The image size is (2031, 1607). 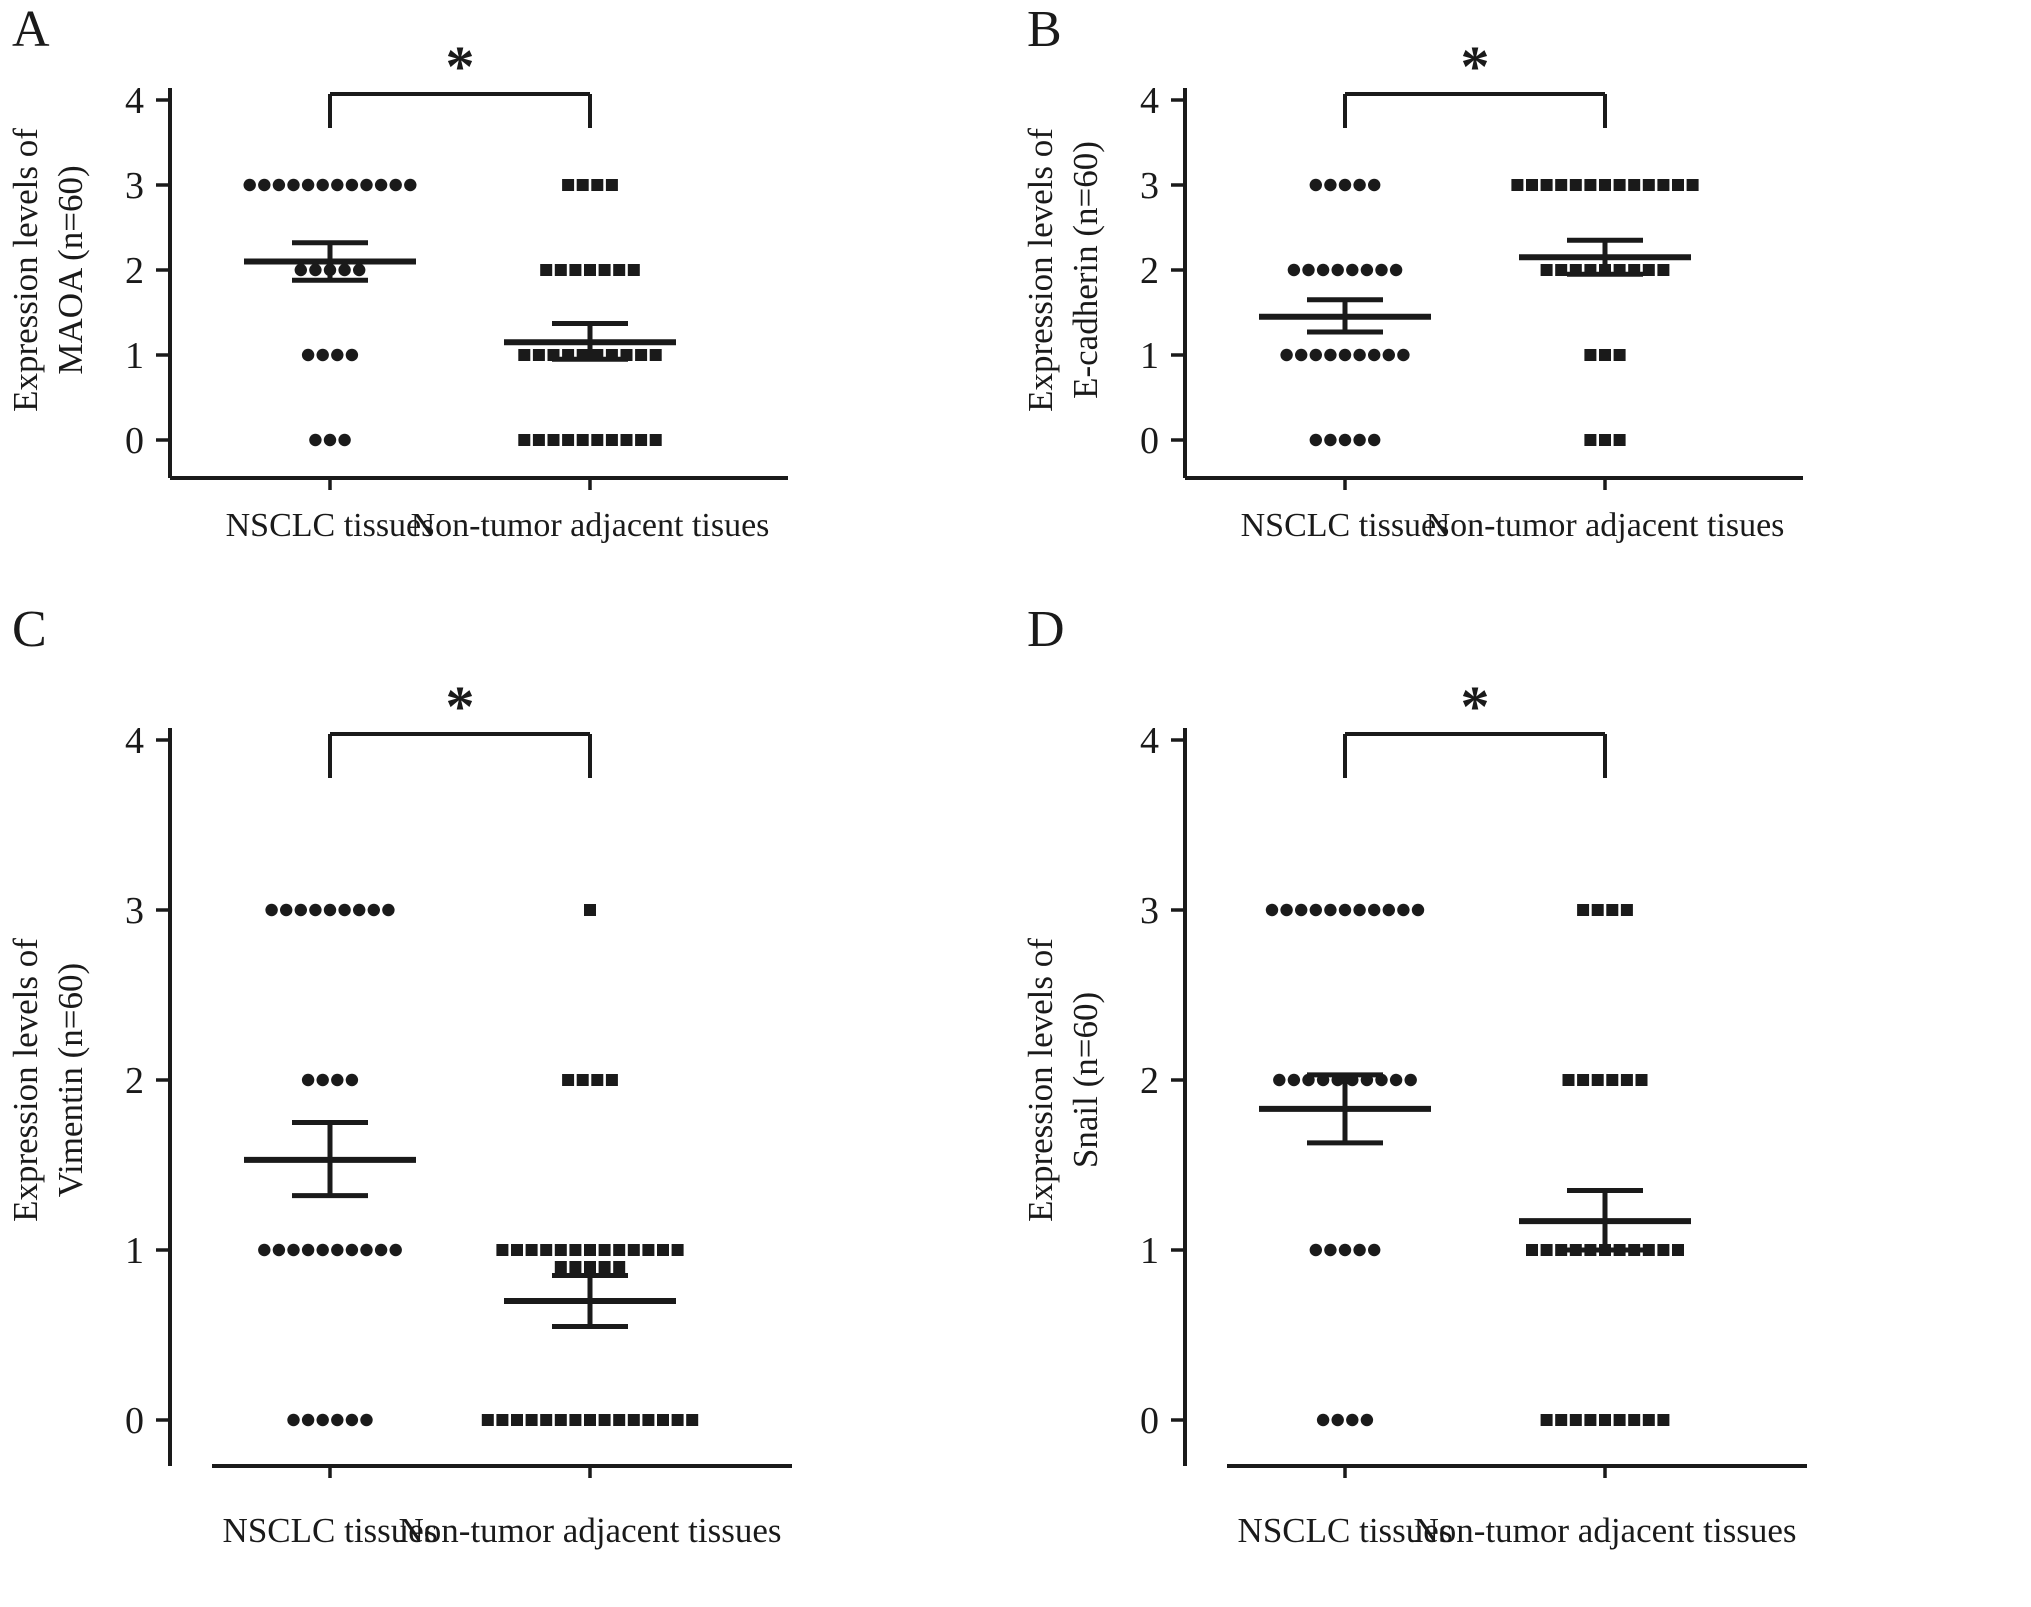 I want to click on category-label: Non-tumor adjacent tissues, so click(x=590, y=1530).